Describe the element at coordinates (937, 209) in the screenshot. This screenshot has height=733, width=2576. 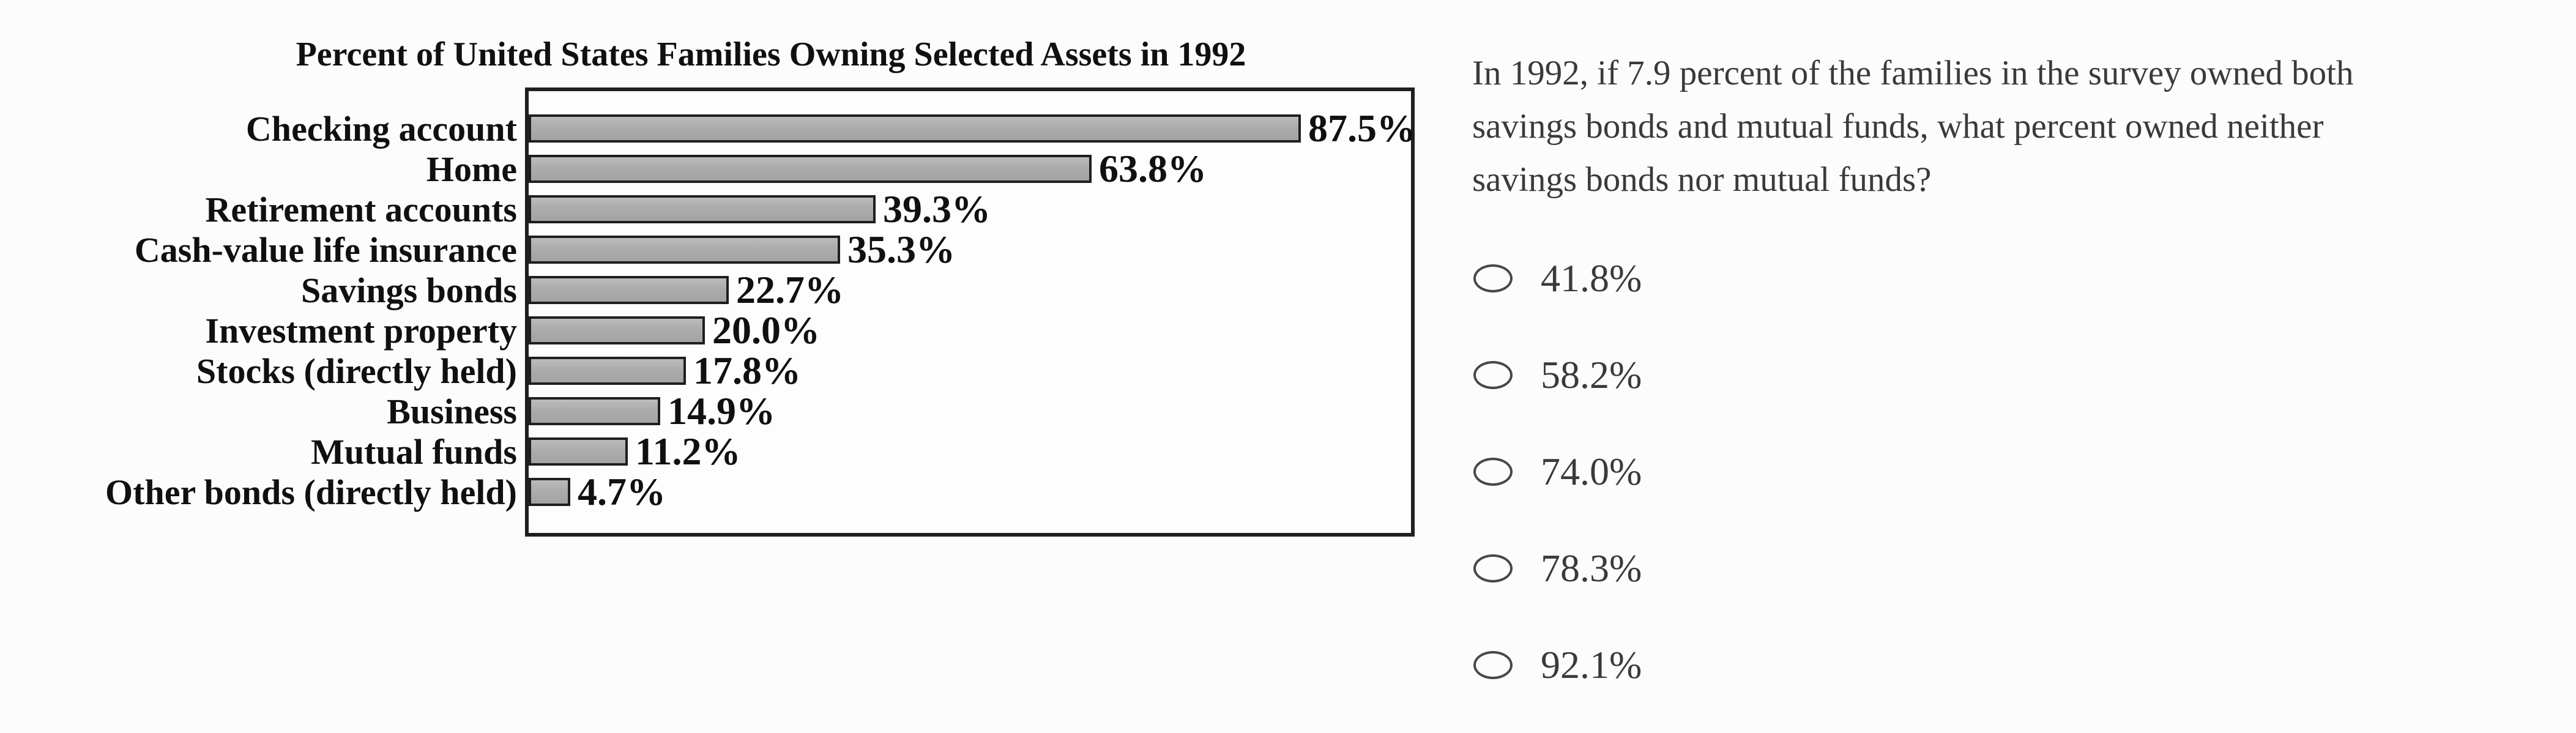
I see `bar-value-label: 39.3%` at that location.